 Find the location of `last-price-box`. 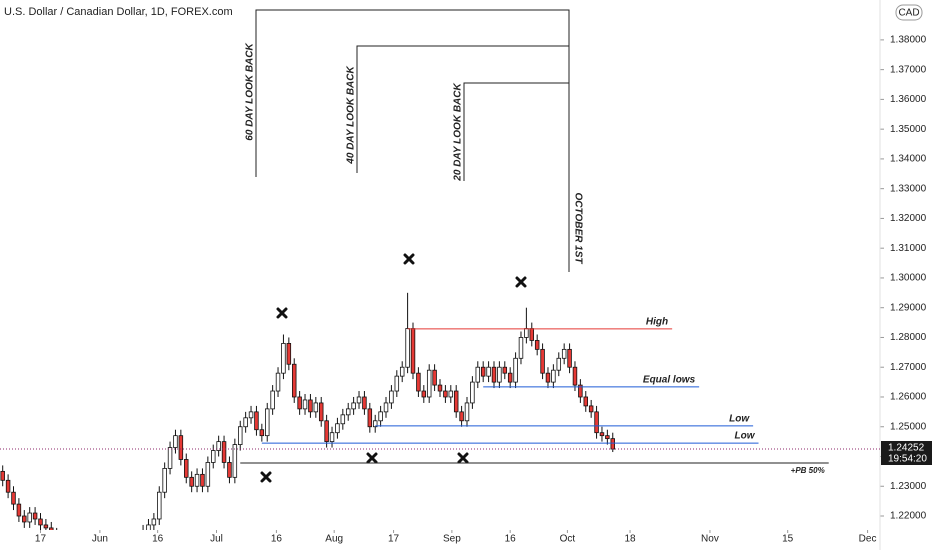

last-price-box is located at coordinates (906, 452).